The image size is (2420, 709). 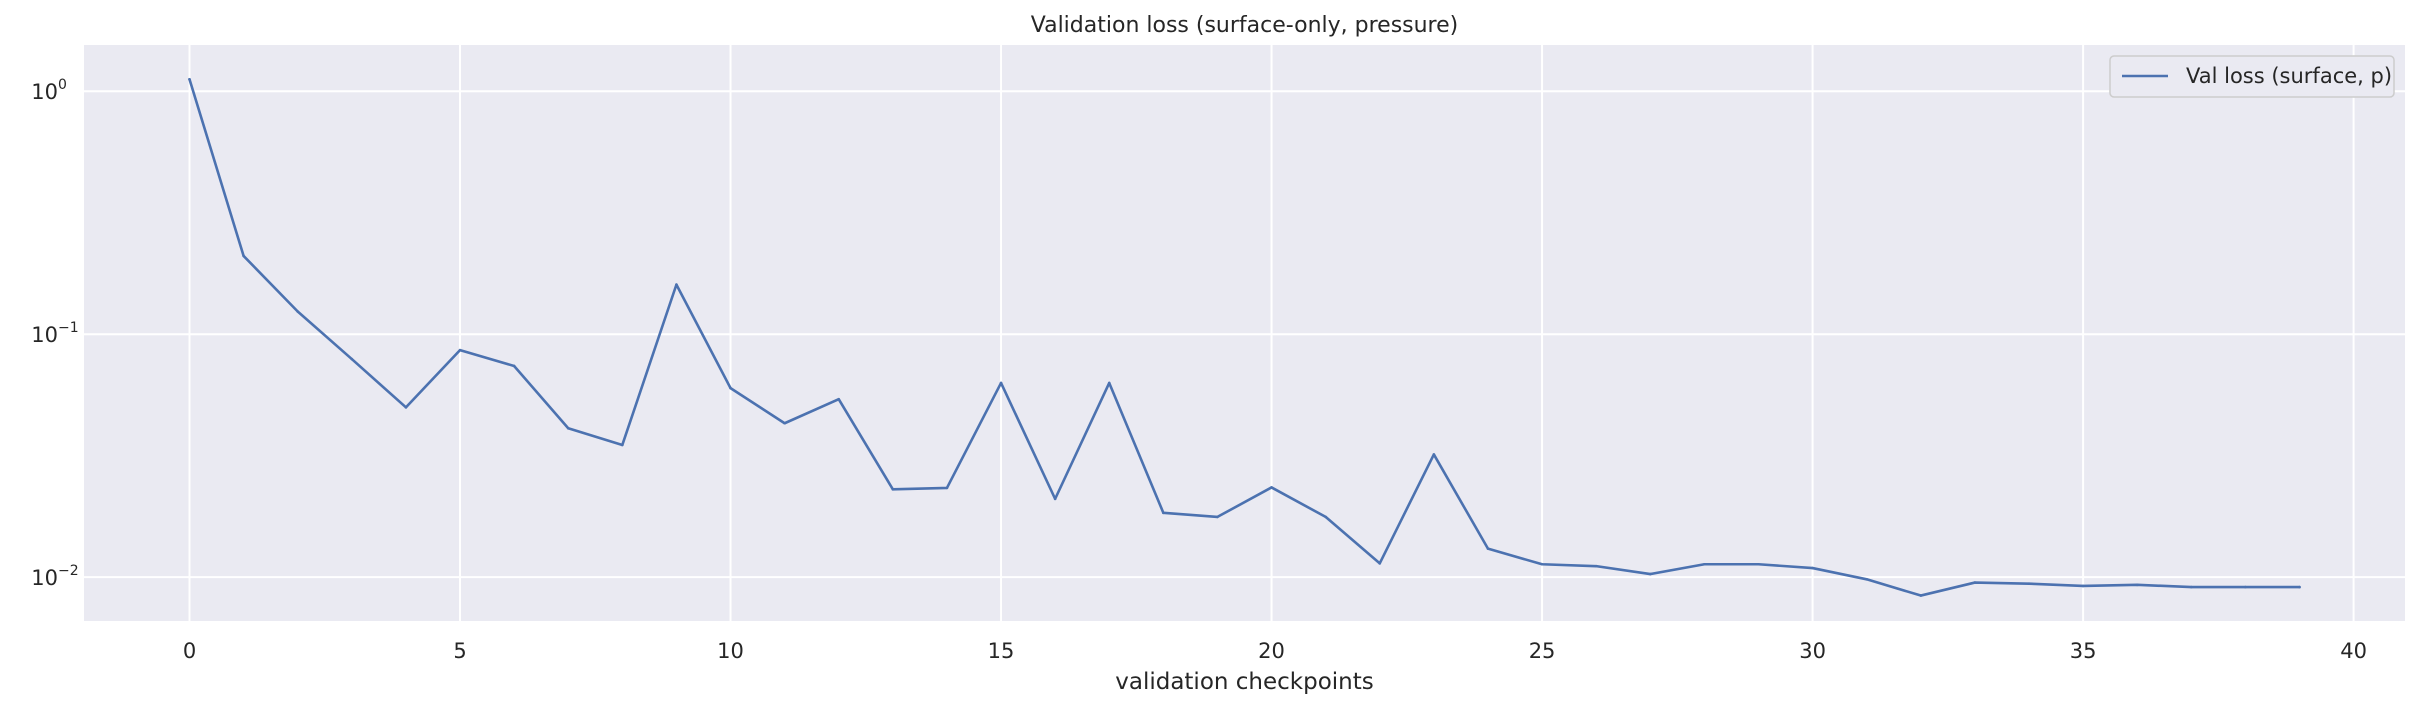 I want to click on chart-title: Validation loss (surface-only, pressure), so click(x=1245, y=25).